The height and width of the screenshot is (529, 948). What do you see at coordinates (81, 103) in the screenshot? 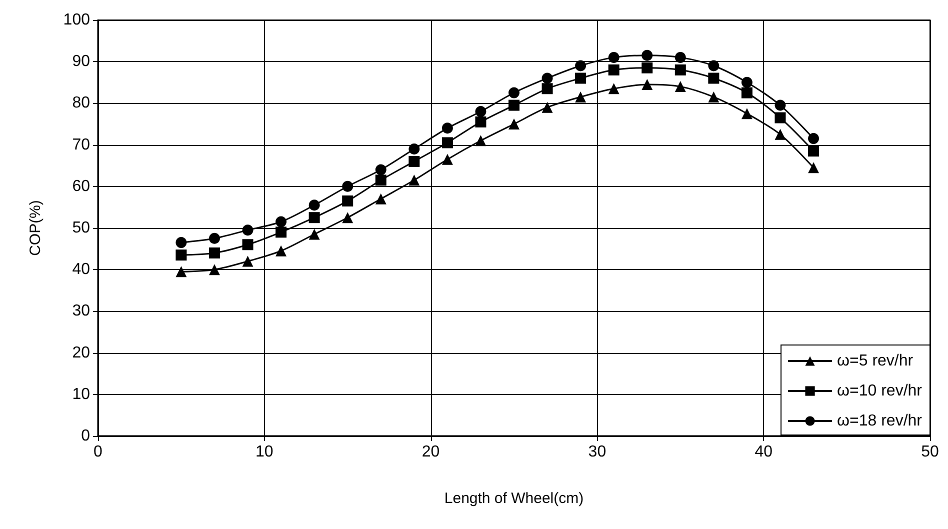
I see `y-tick-label: 80` at bounding box center [81, 103].